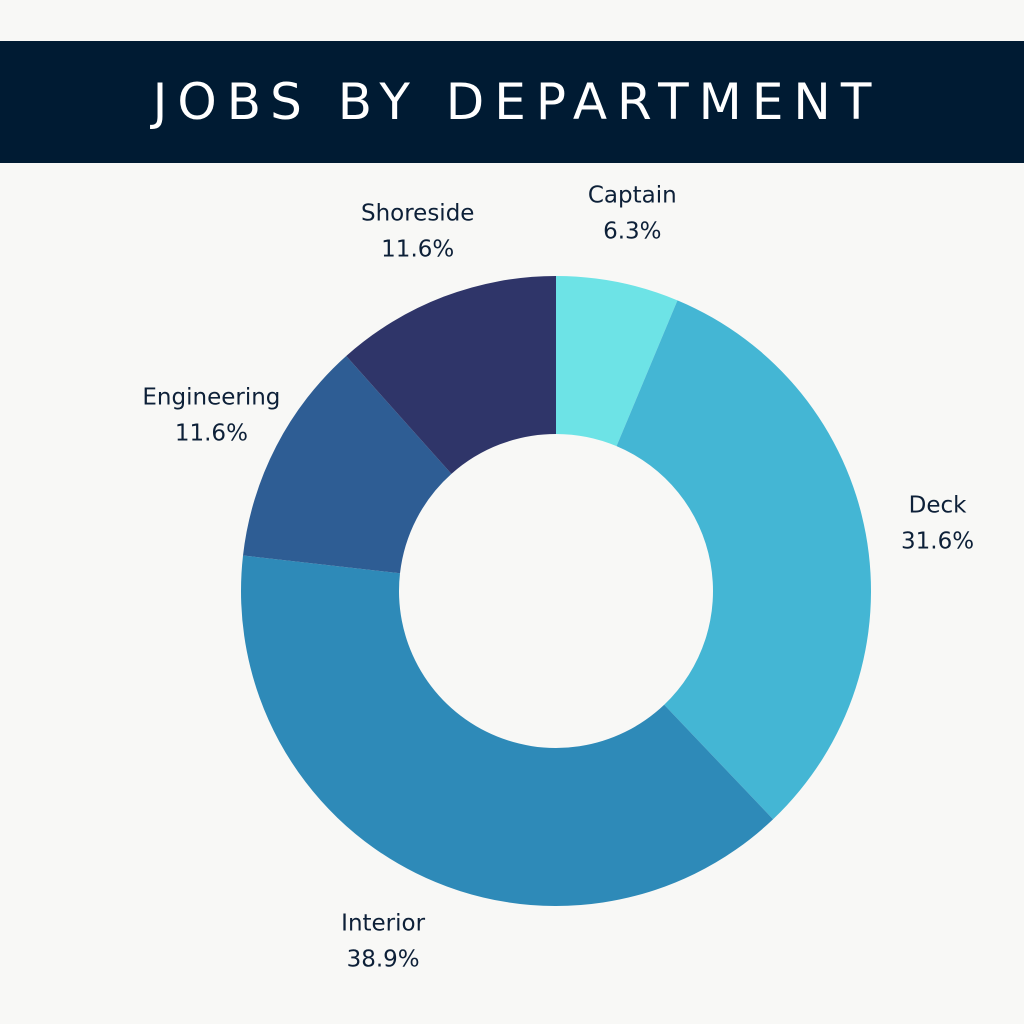 Image resolution: width=1024 pixels, height=1024 pixels. I want to click on chart-title: JOBS BY DEPARTMENT, so click(517, 102).